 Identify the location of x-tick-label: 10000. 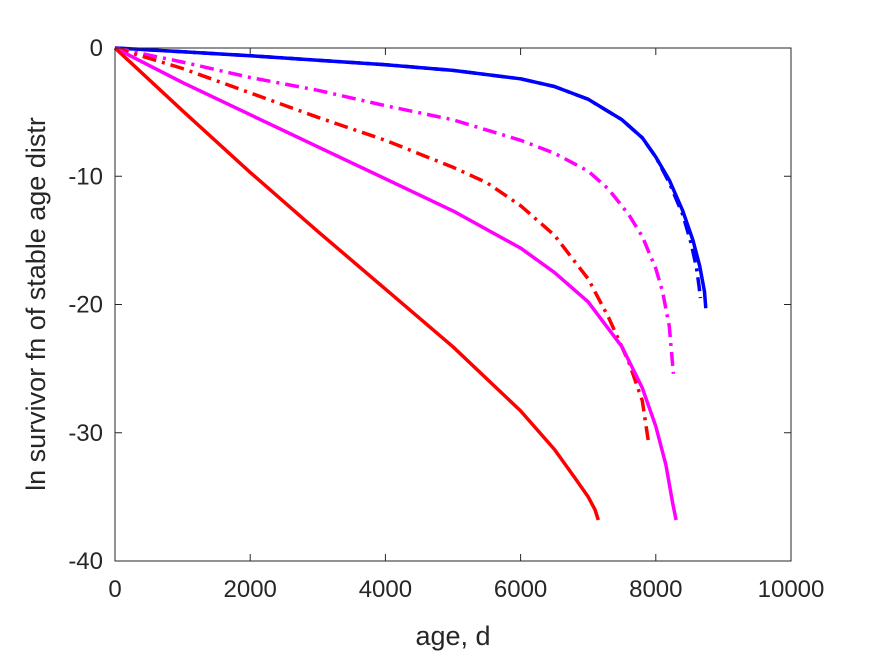
(791, 589).